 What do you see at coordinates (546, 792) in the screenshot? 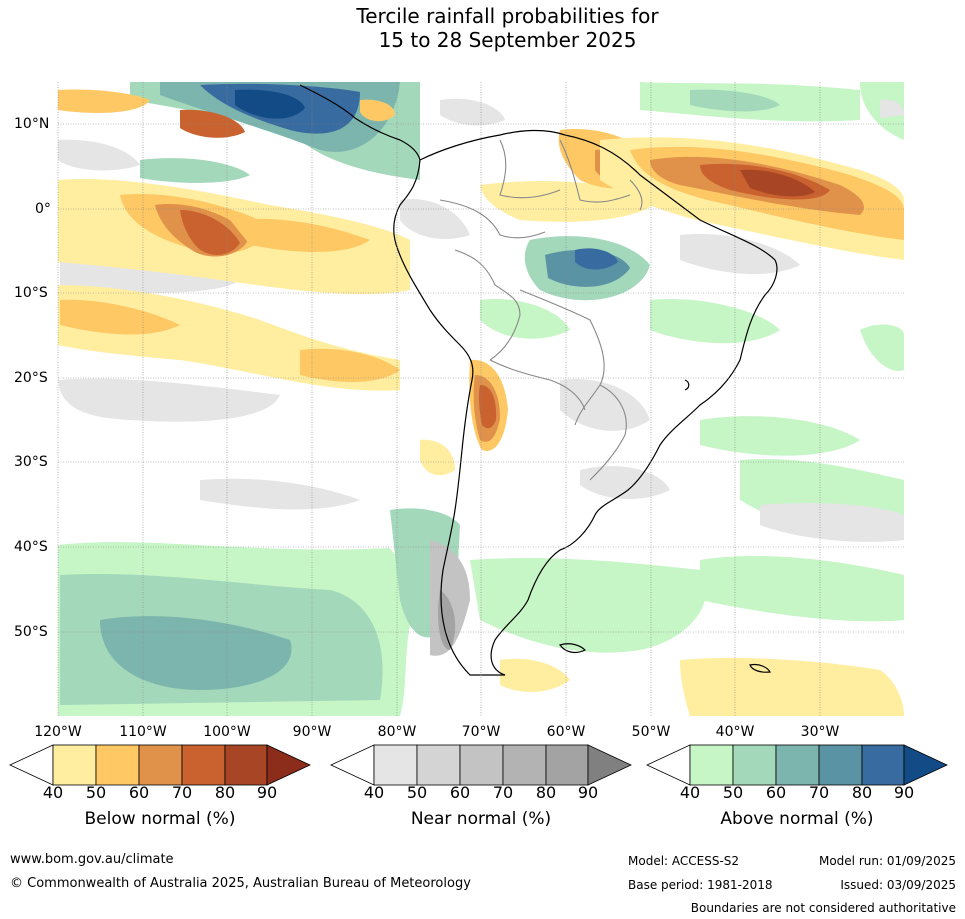
I see `near-tick-80: 80` at bounding box center [546, 792].